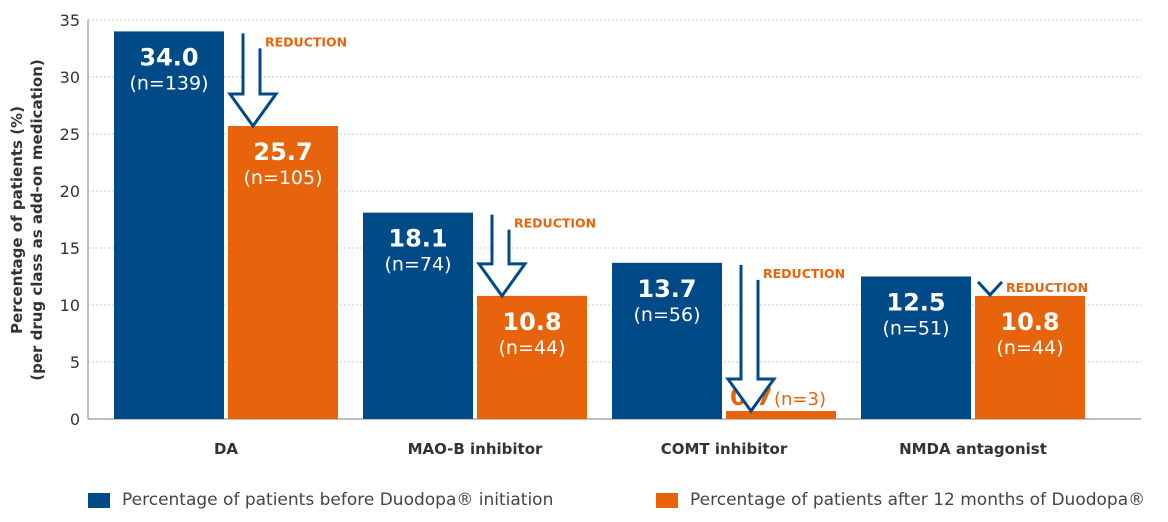 The height and width of the screenshot is (522, 1168). I want to click on y-axis-label: Percentage of patients (%), so click(17, 220).